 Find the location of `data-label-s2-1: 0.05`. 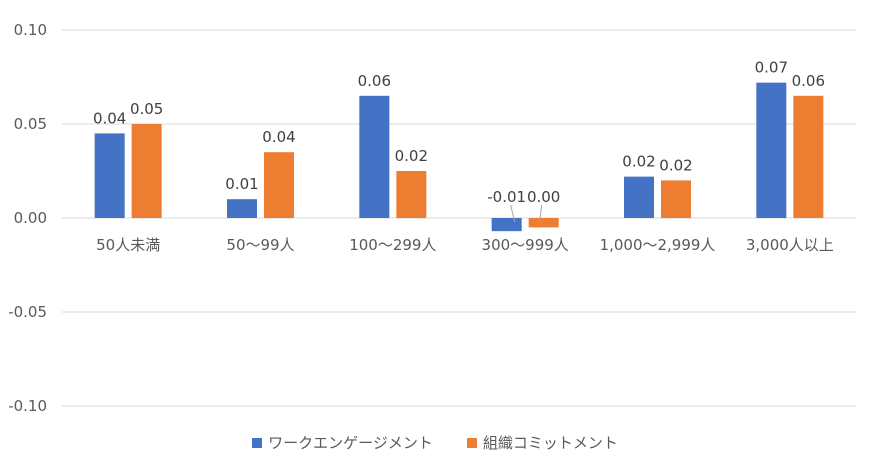

data-label-s2-1: 0.05 is located at coordinates (146, 109).